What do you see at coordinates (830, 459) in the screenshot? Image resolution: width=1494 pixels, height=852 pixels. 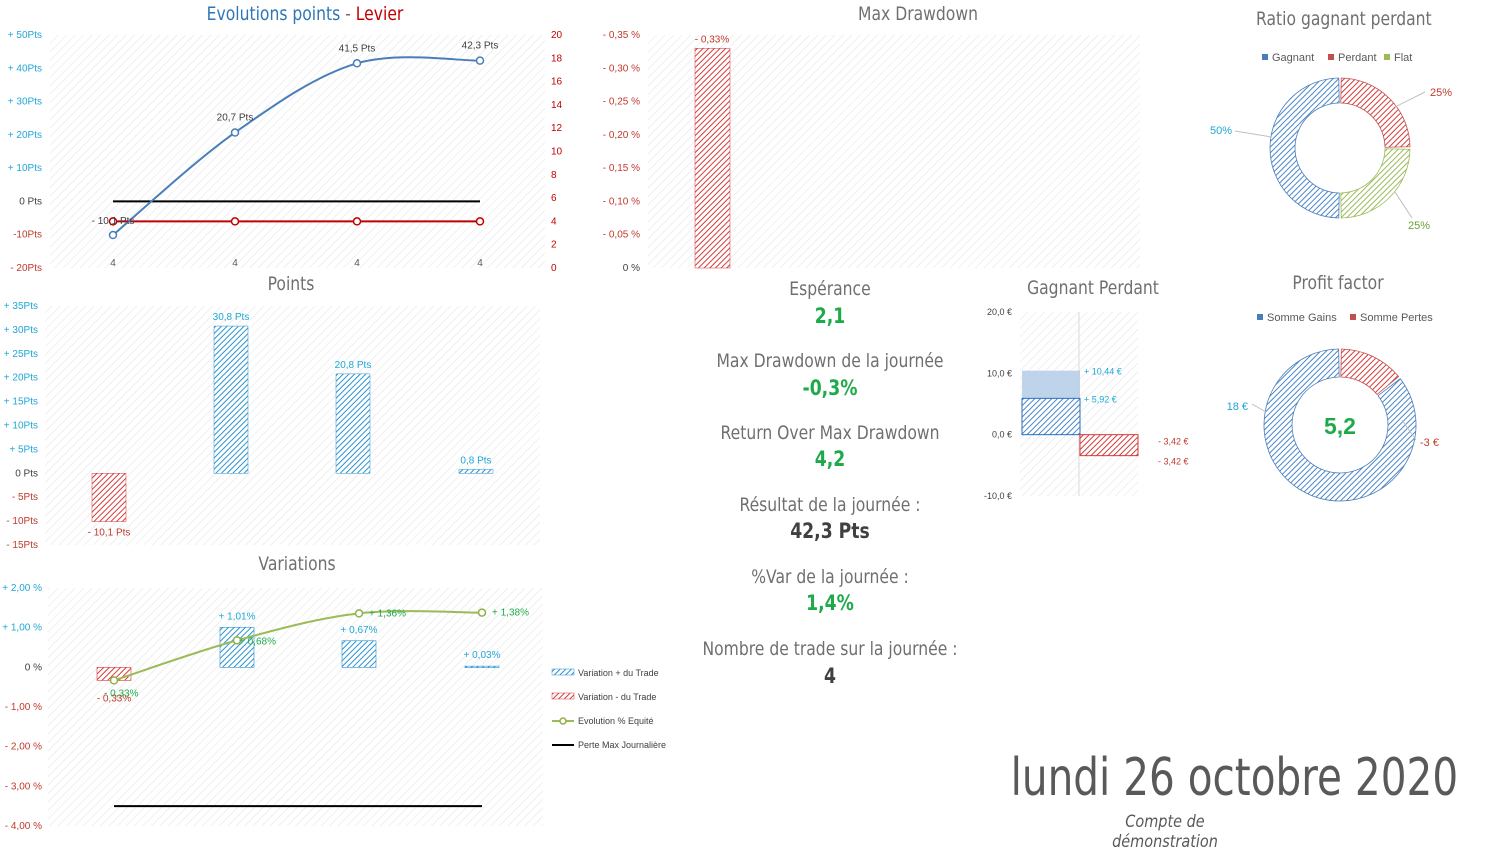 I see `kpi-romad-value: 4,2` at bounding box center [830, 459].